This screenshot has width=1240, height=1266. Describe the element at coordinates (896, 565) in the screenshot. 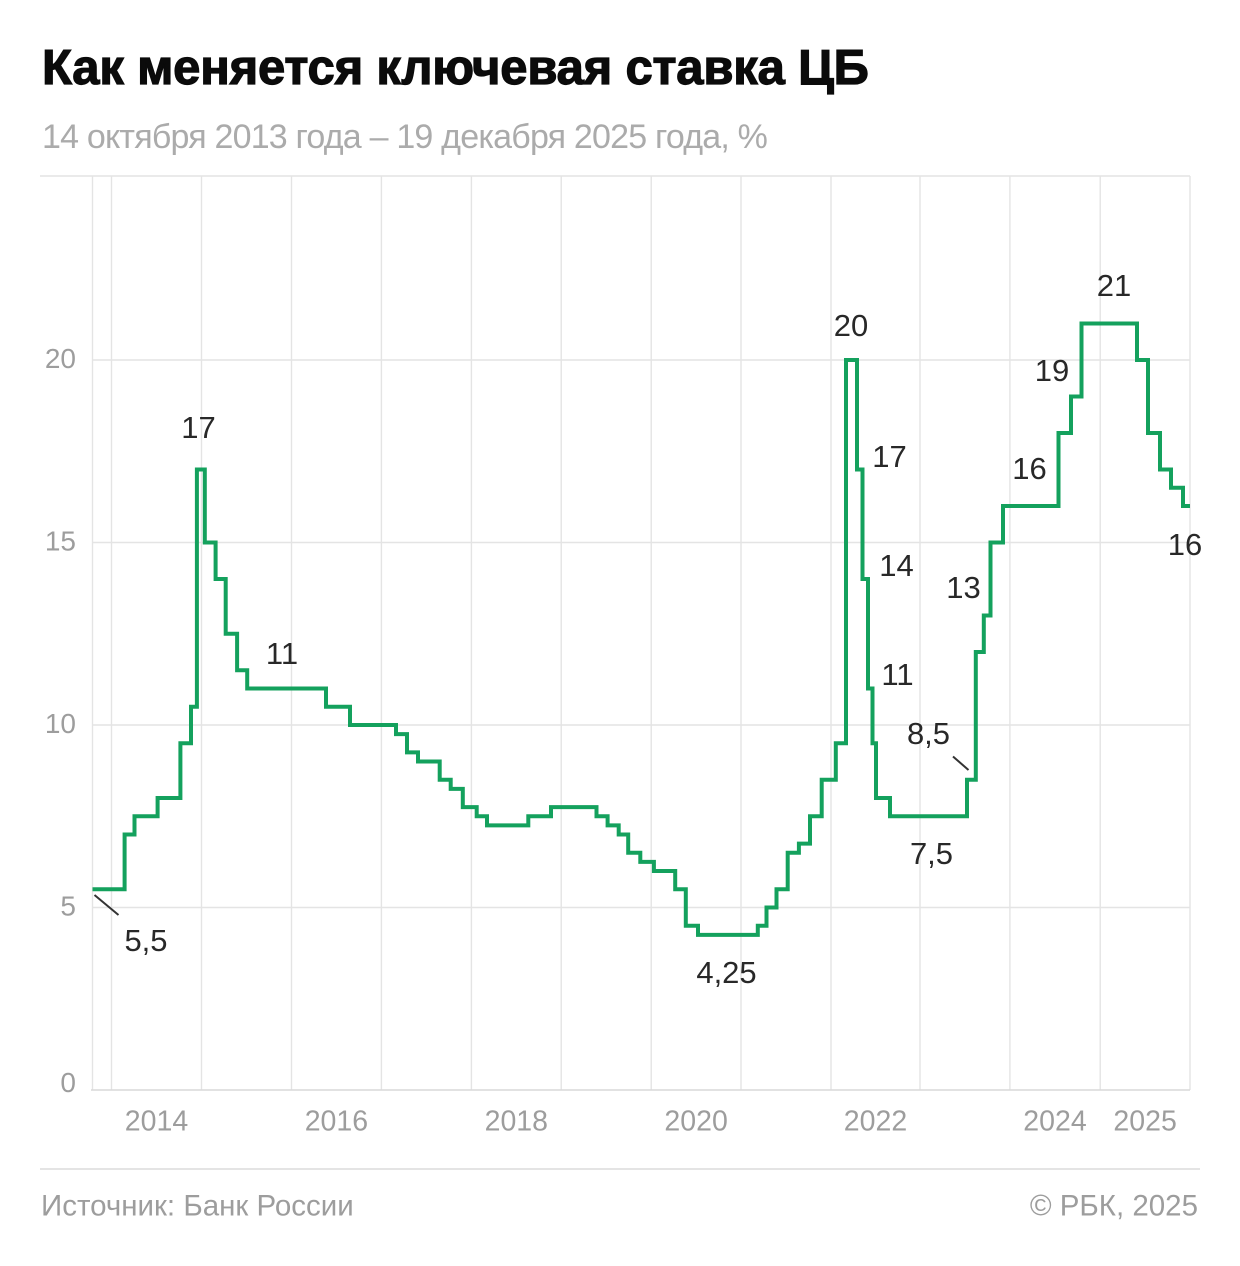

I see `svg-text: 14` at that location.